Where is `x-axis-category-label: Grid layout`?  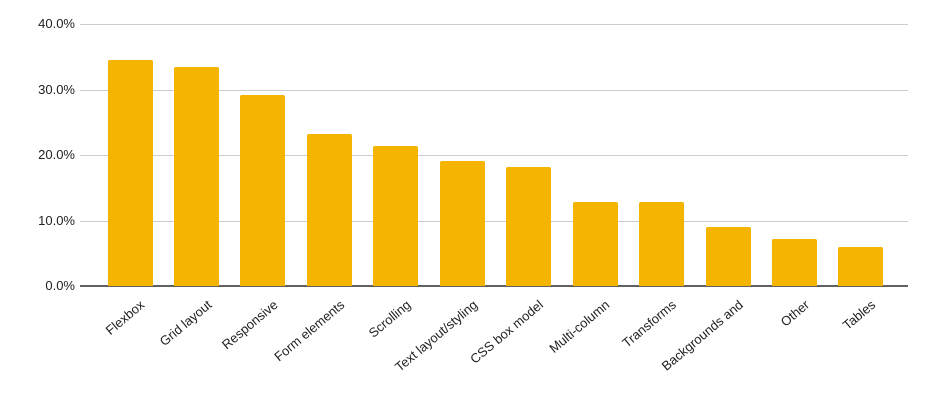
x-axis-category-label: Grid layout is located at coordinates (185, 323).